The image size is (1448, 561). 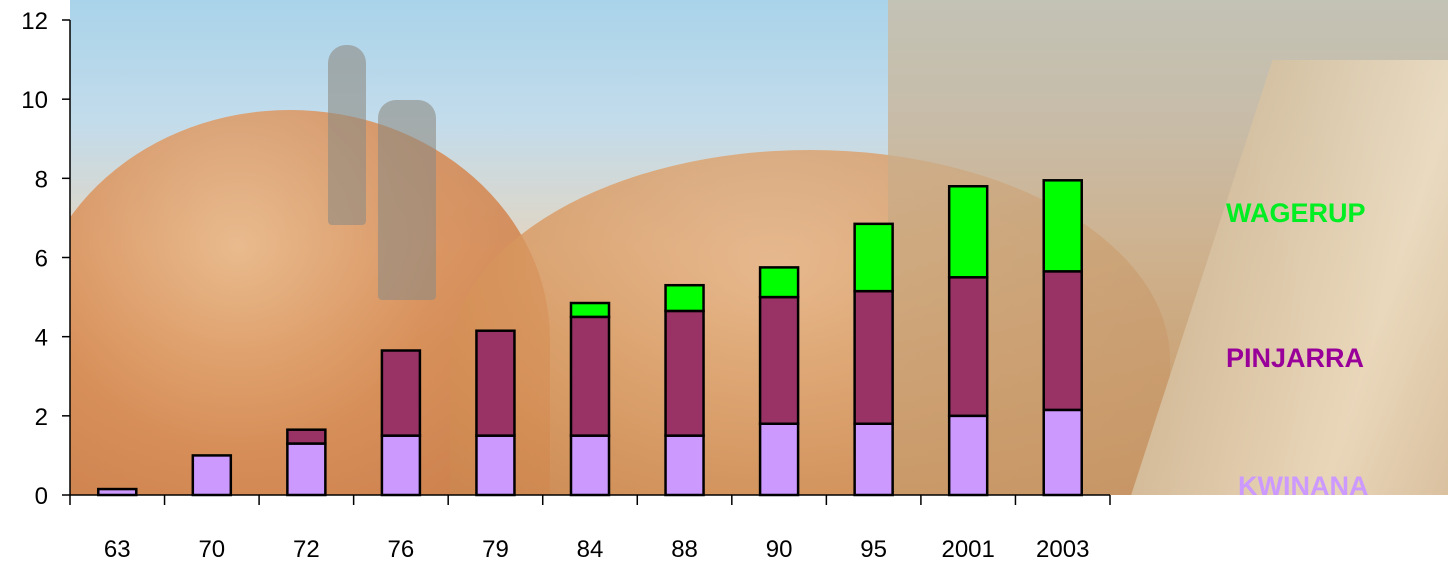 What do you see at coordinates (211, 548) in the screenshot?
I see `x-tick-label: 70` at bounding box center [211, 548].